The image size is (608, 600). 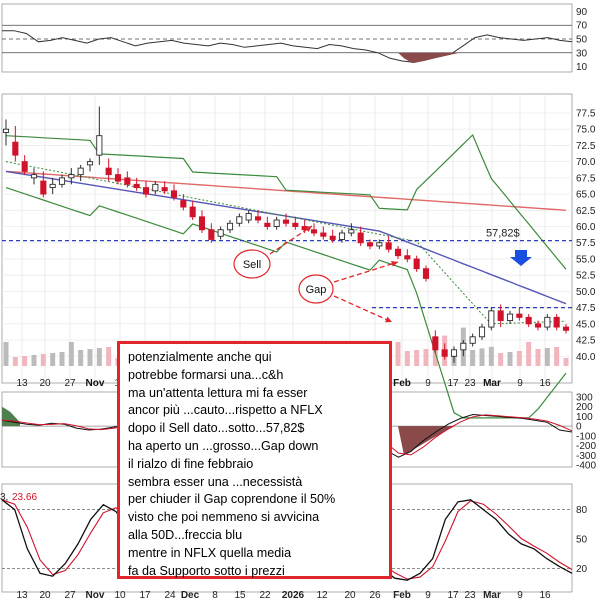 What do you see at coordinates (584, 407) in the screenshot?
I see `macd-tick-label: 200` at bounding box center [584, 407].